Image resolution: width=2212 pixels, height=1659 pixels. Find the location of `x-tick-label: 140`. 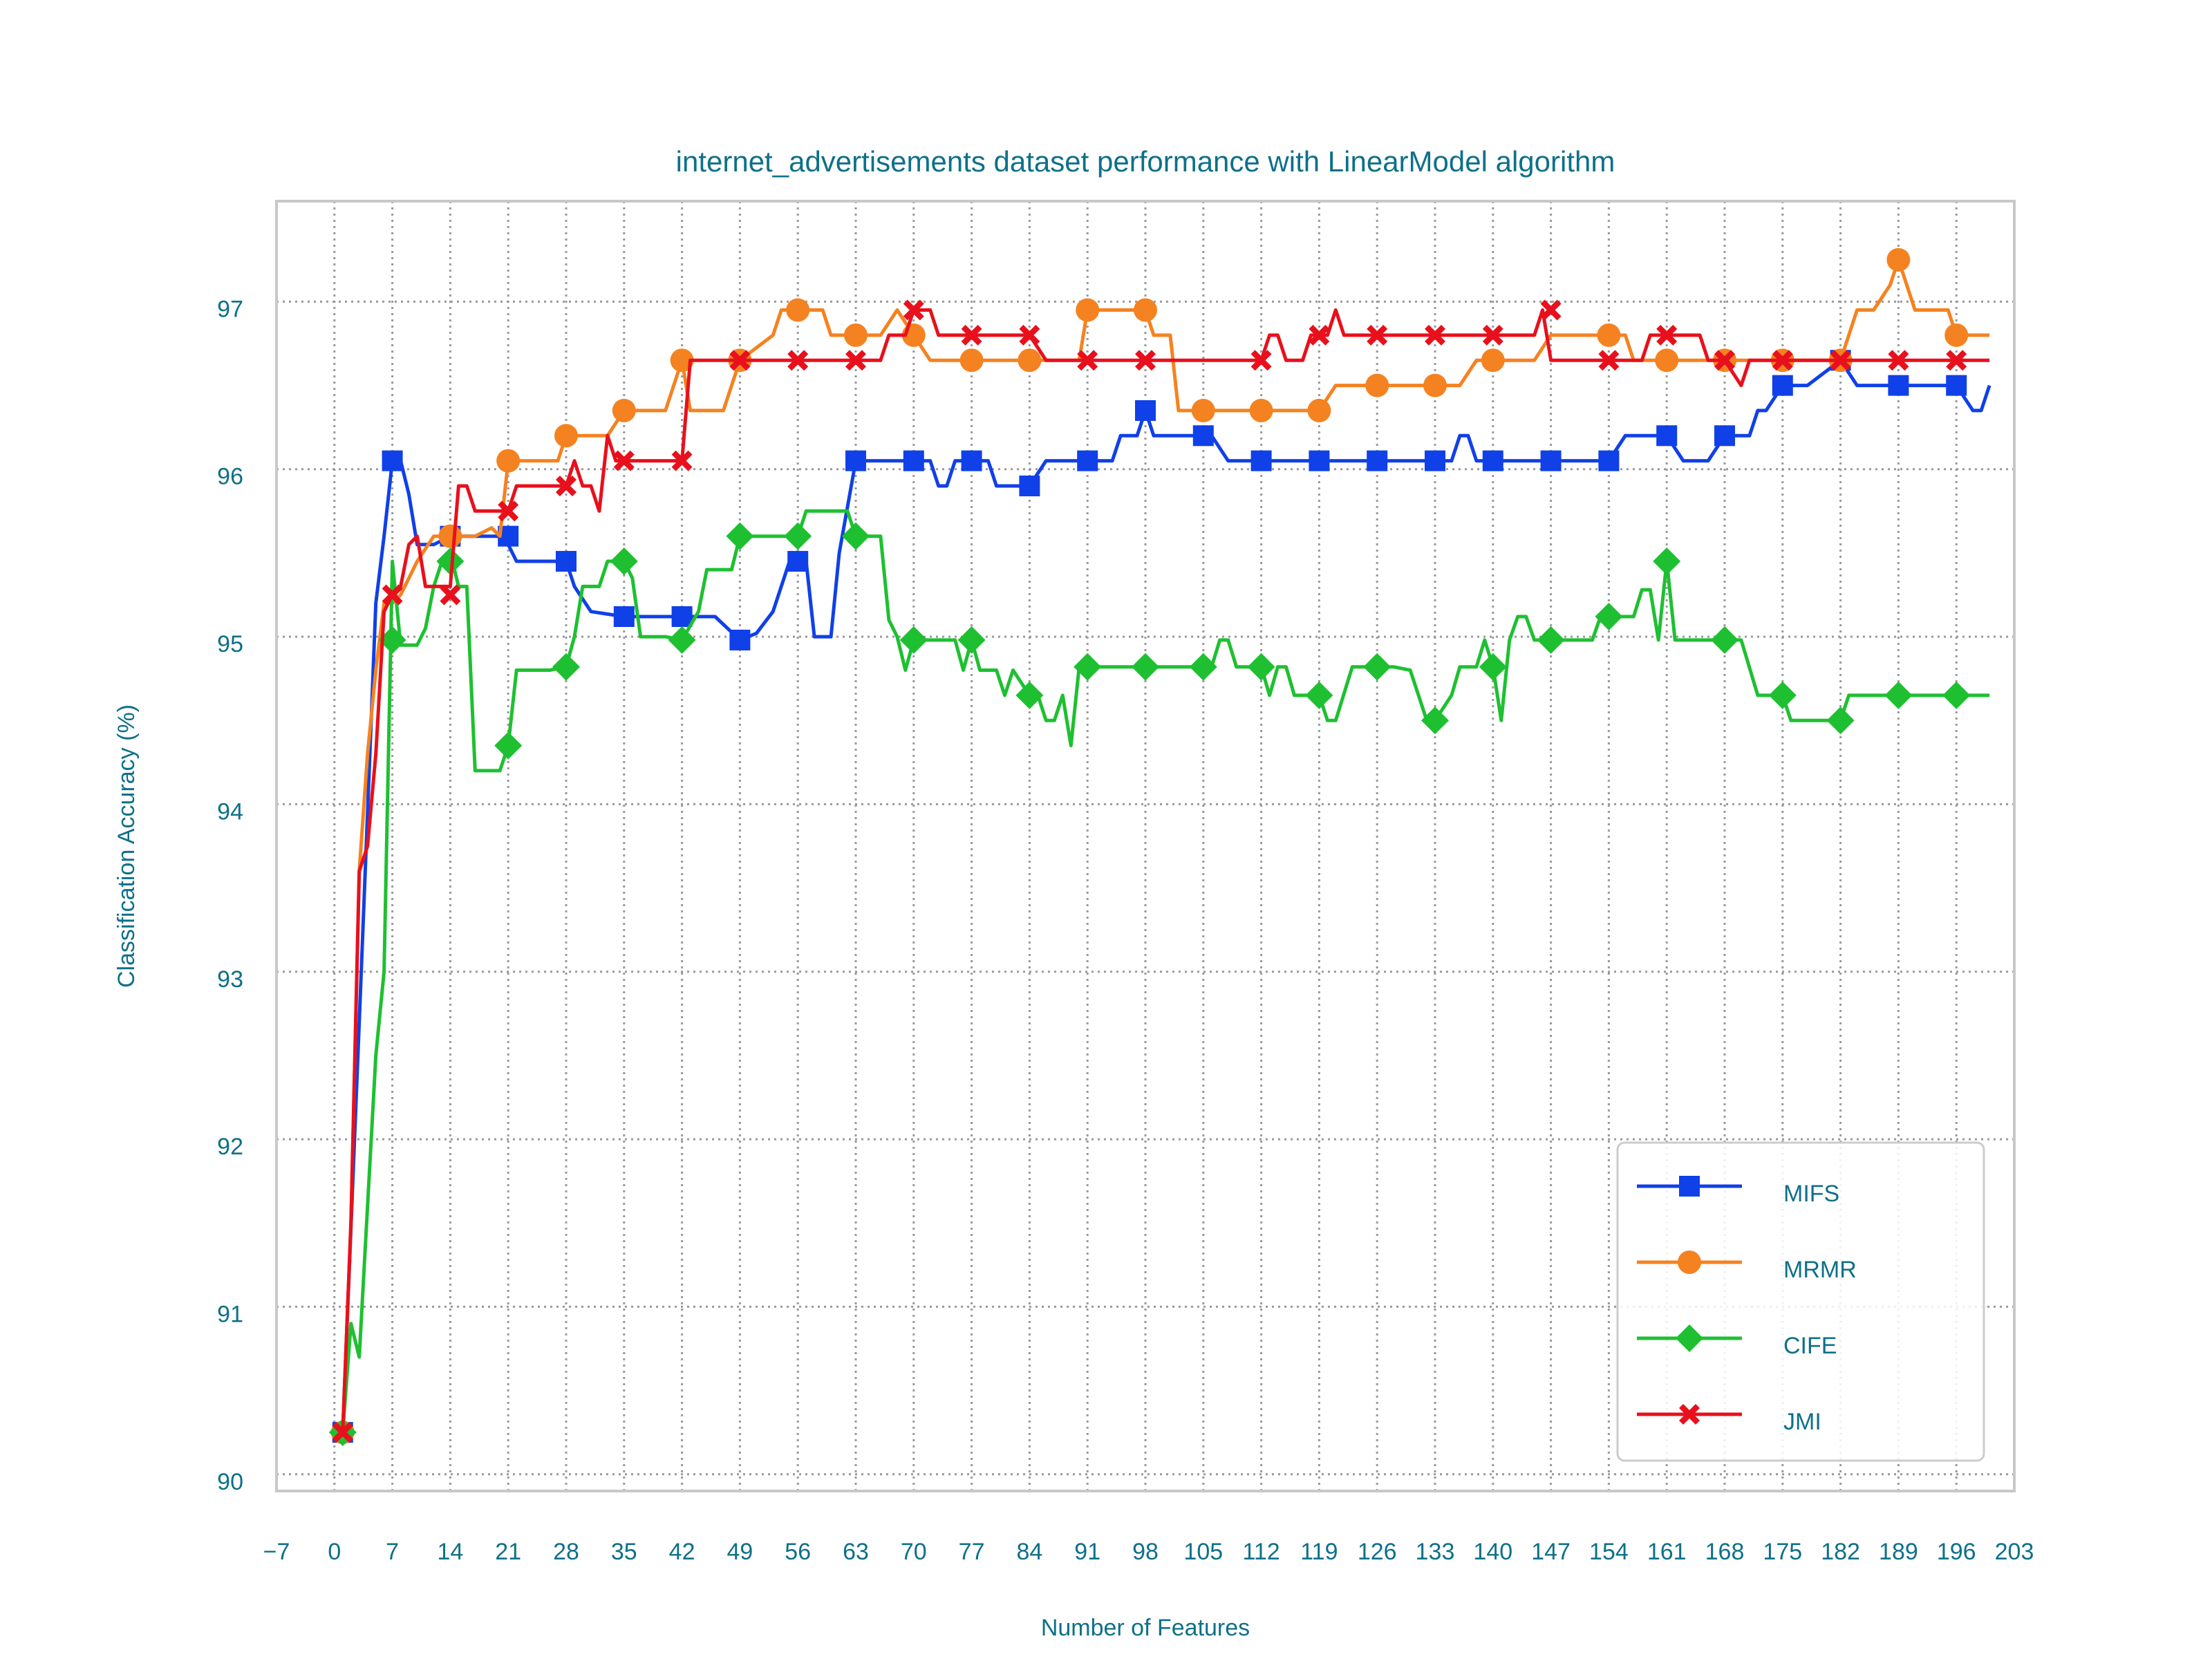

x-tick-label: 140 is located at coordinates (1493, 1552).